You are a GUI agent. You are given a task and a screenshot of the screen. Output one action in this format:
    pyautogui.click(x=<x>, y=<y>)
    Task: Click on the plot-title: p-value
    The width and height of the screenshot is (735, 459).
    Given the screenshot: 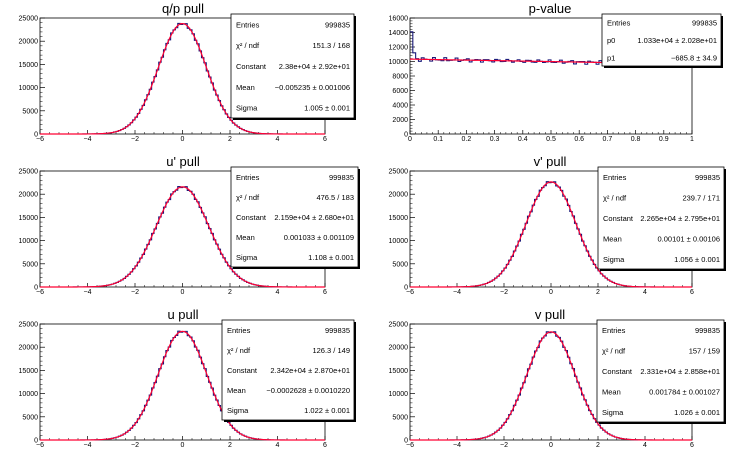 What is the action you would take?
    pyautogui.click(x=550, y=8)
    